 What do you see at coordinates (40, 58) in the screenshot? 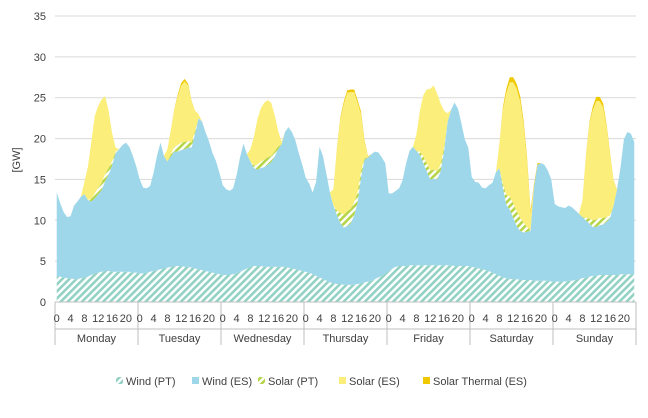
I see `y-tick-label: 30` at bounding box center [40, 58].